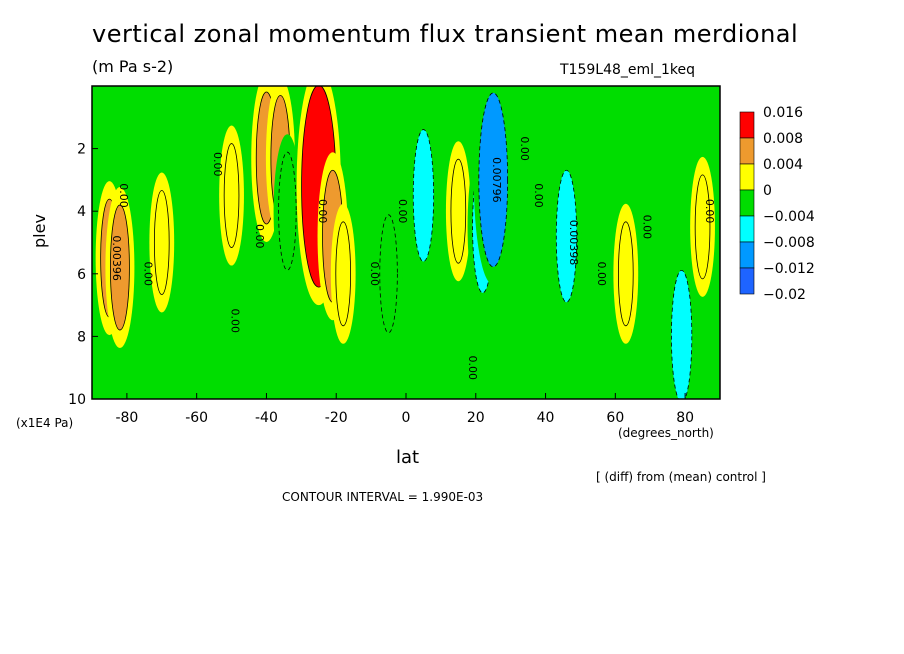  What do you see at coordinates (472, 367) in the screenshot?
I see `contour-label-9: 0.00` at bounding box center [472, 367].